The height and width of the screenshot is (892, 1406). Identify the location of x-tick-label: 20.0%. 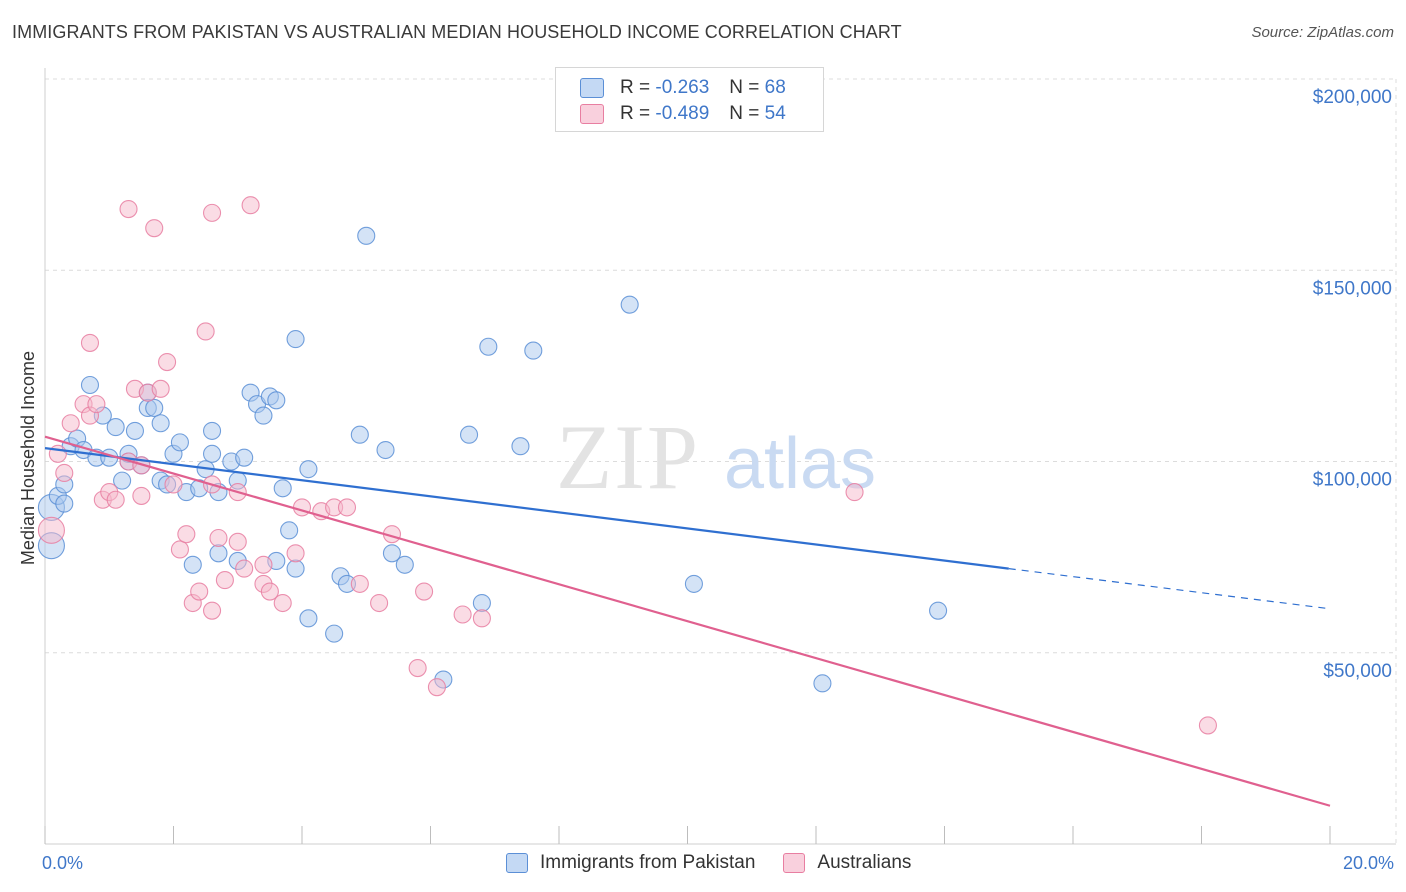
(1368, 863).